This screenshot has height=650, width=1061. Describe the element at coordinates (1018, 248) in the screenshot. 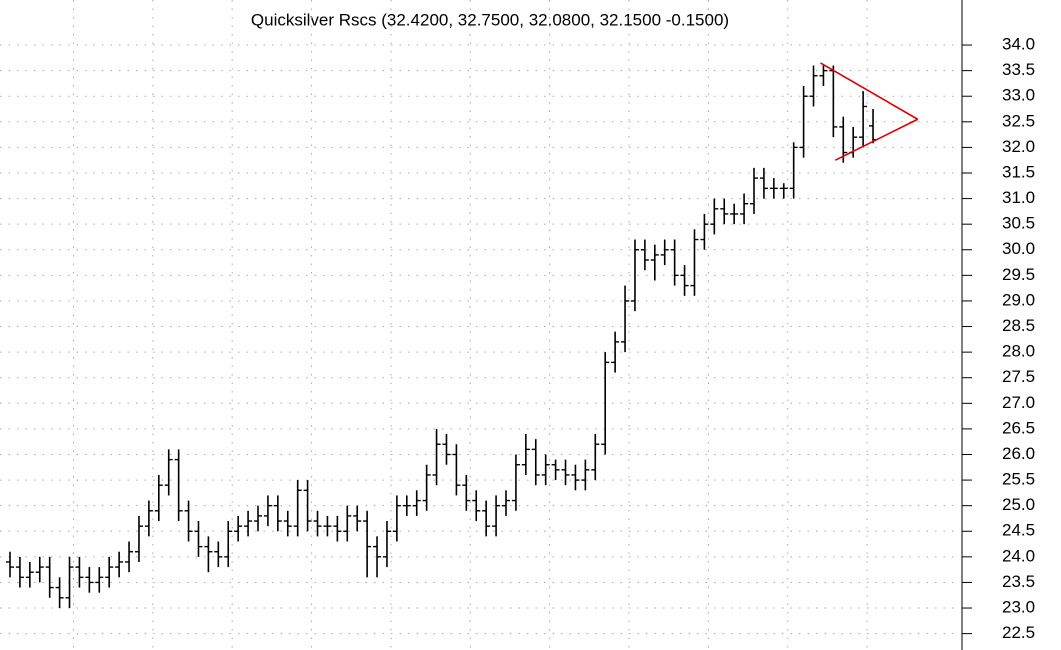

I see `y-tick-label: 30.0` at that location.